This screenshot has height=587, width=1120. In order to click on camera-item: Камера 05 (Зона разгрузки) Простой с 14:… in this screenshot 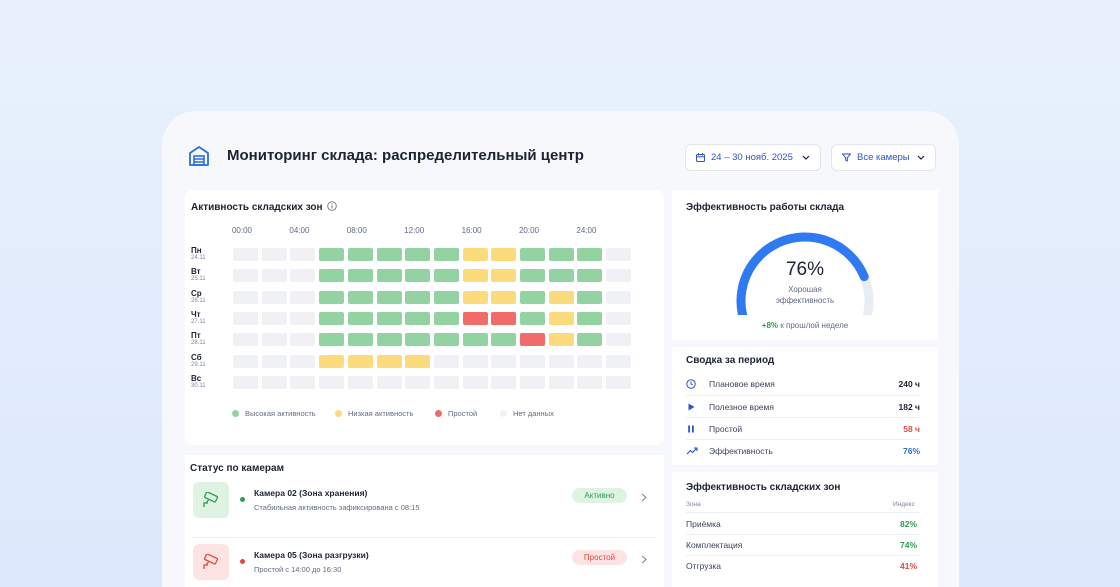, I will do `click(424, 565)`.